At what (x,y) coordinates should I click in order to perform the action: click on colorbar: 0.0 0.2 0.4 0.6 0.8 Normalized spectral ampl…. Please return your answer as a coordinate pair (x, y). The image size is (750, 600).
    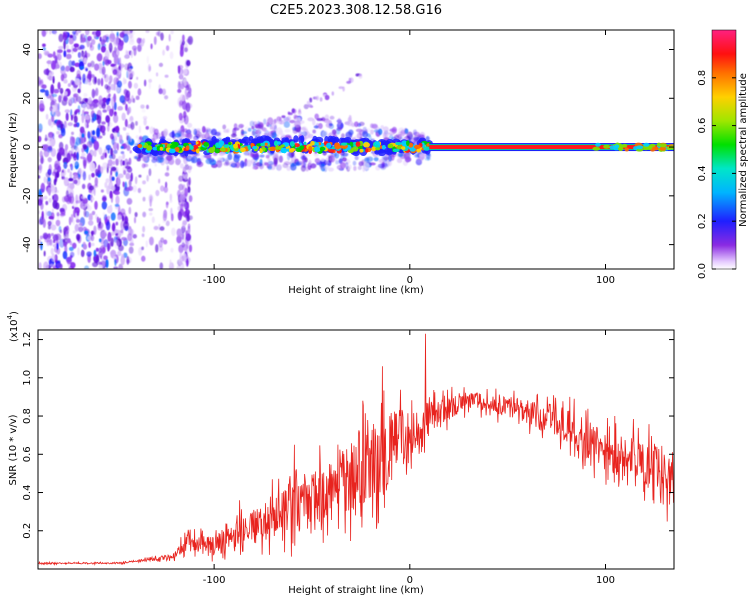
    Looking at the image, I should click on (723, 154).